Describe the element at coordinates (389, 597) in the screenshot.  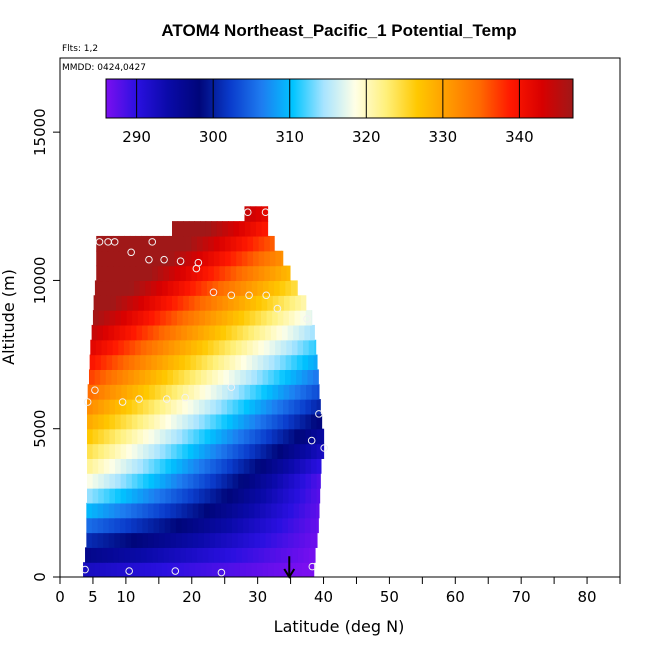
I see `x-tick-label: 50` at that location.